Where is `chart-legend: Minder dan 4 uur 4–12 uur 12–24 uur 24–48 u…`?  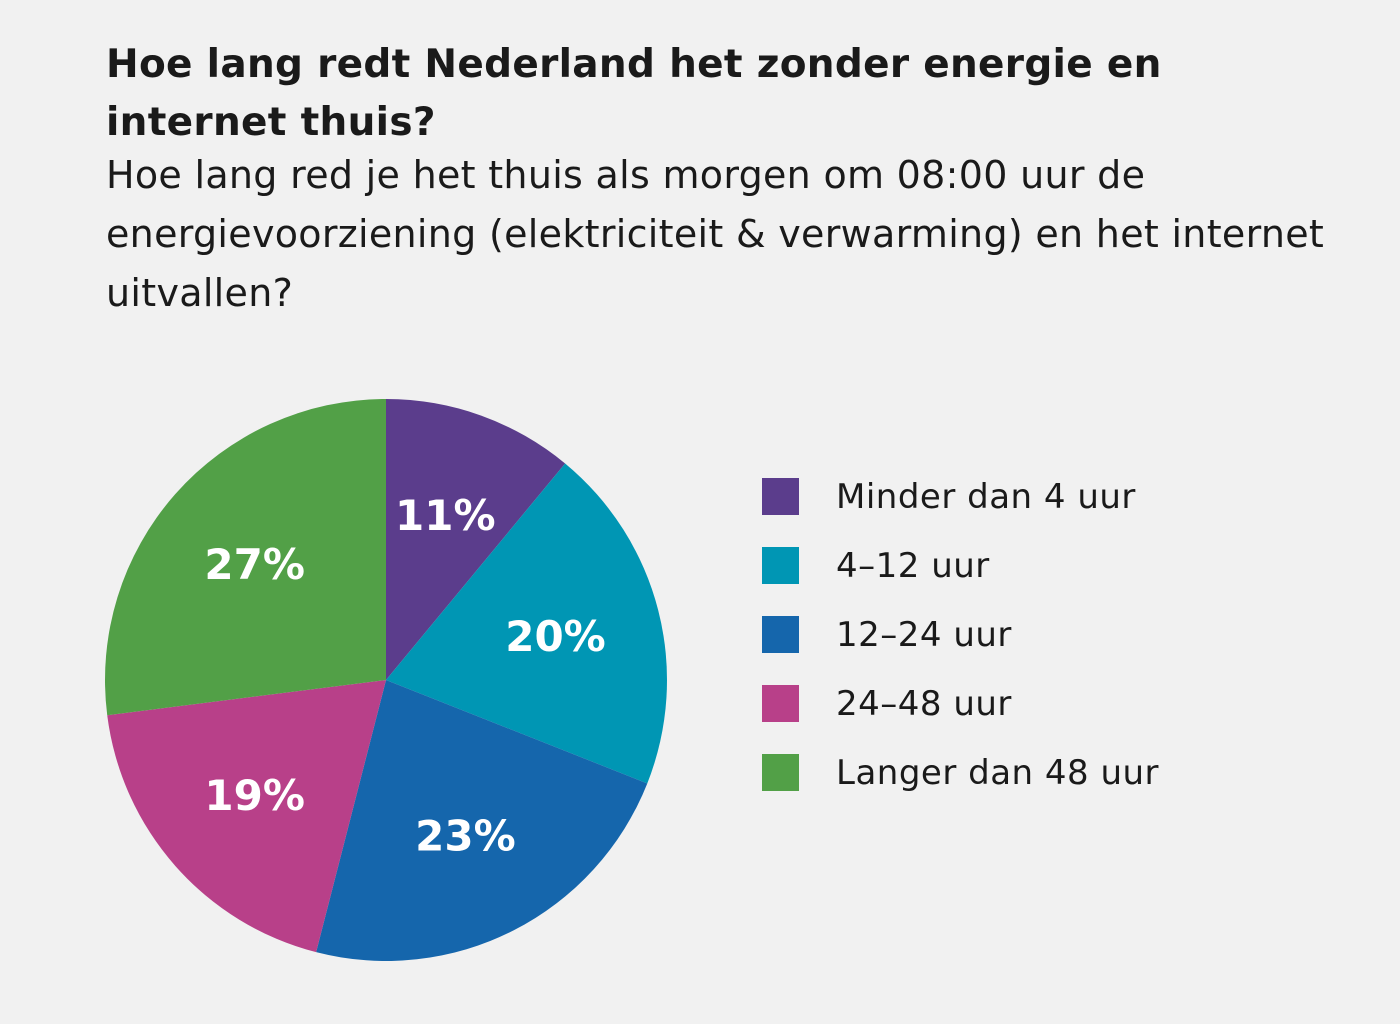 chart-legend: Minder dan 4 uur 4–12 uur 12–24 uur 24–48 u… is located at coordinates (960, 634).